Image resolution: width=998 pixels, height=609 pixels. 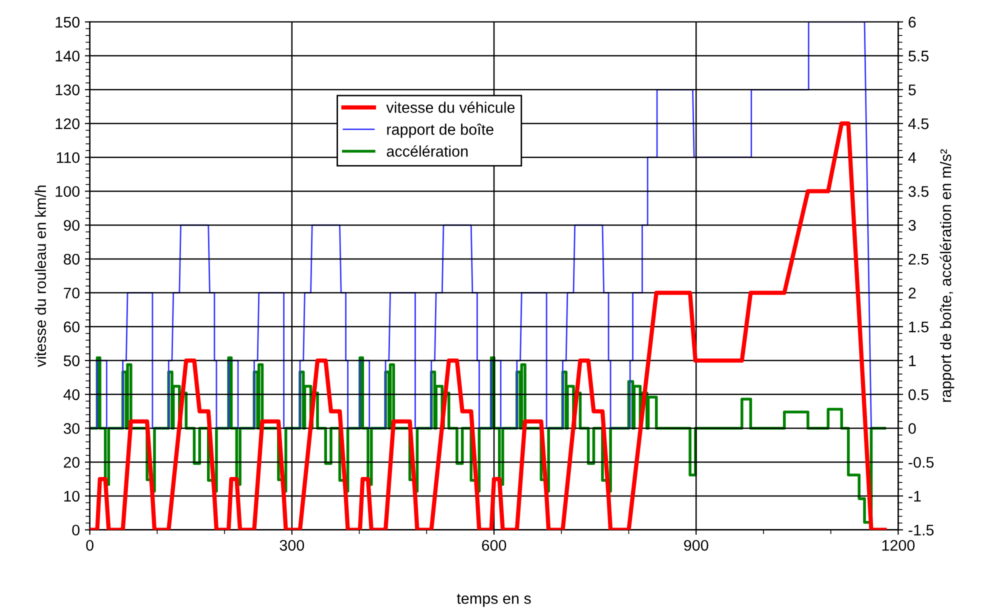 I want to click on y-tick-label: 70, so click(x=72, y=293).